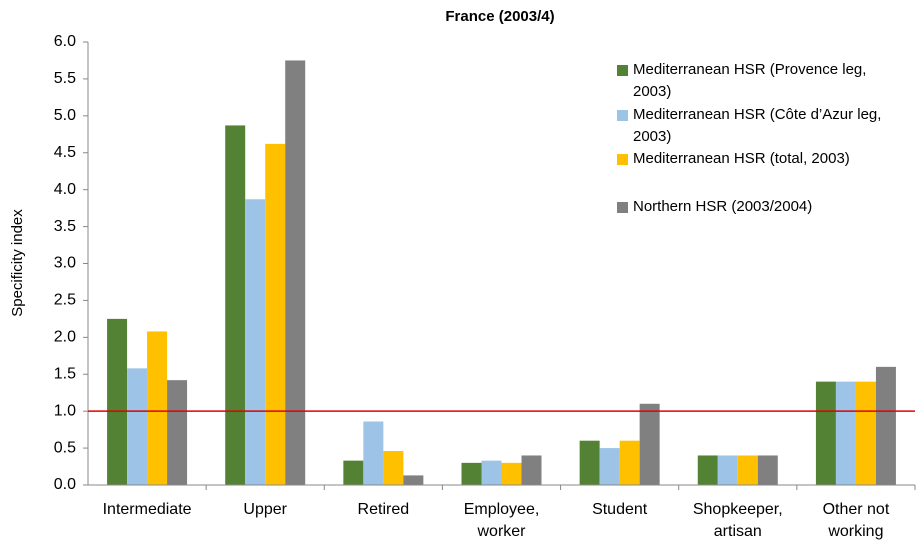 The width and height of the screenshot is (916, 550). Describe the element at coordinates (65, 226) in the screenshot. I see `y-tick-label: 3.5` at that location.